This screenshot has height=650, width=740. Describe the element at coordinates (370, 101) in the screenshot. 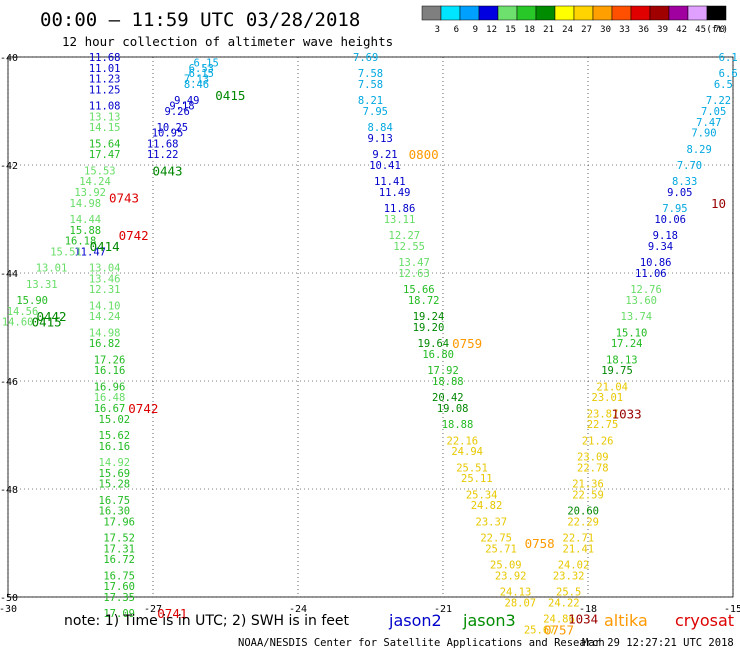

I see `wave-height-point: 8.21` at that location.